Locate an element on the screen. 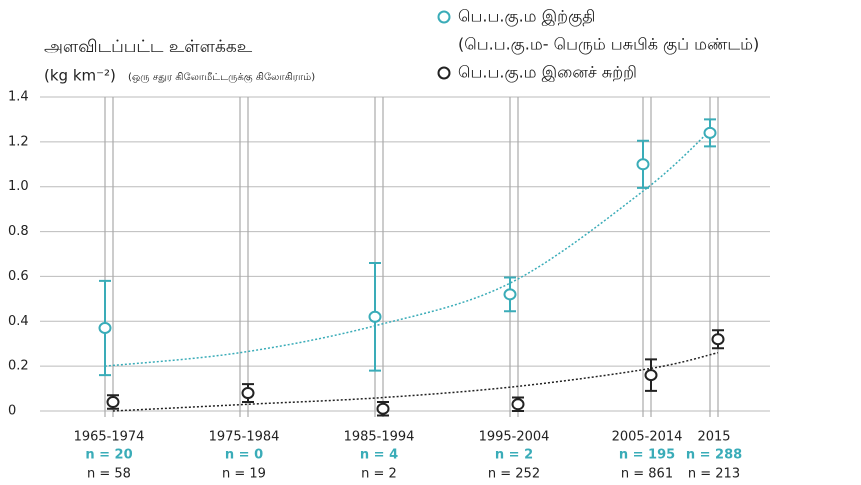  legend-label: பெ.ப.கு.ம இனைச் சுற்றி is located at coordinates (547, 73).